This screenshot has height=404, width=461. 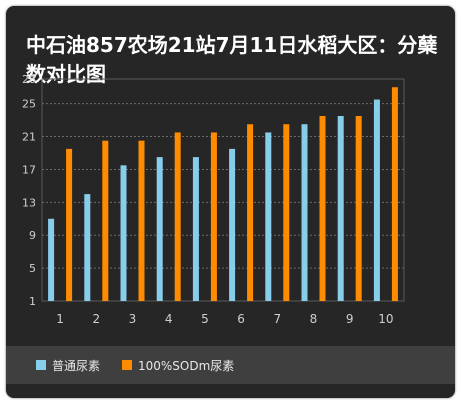 I want to click on legend-label-series-2: 100%SODm尿素, so click(x=186, y=365).